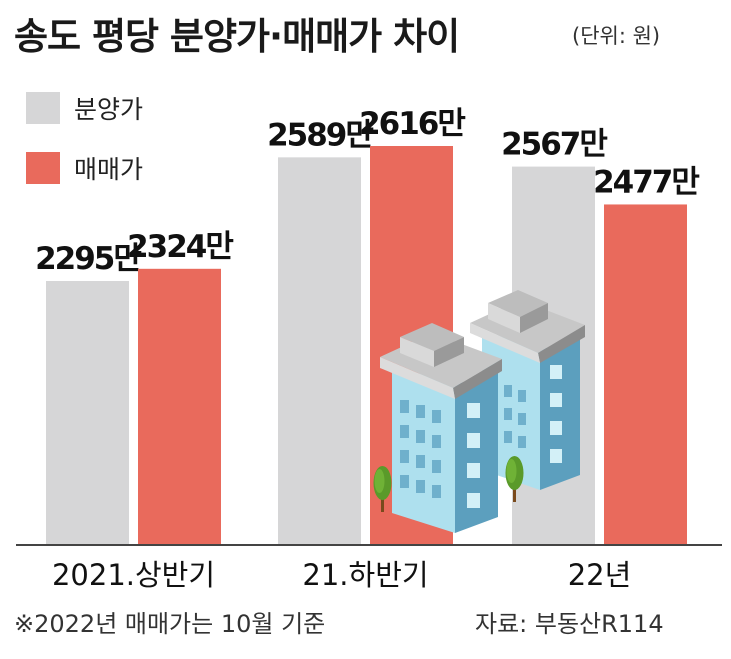 This screenshot has height=659, width=731. I want to click on data-label-presale-1: 2589만, so click(320, 135).